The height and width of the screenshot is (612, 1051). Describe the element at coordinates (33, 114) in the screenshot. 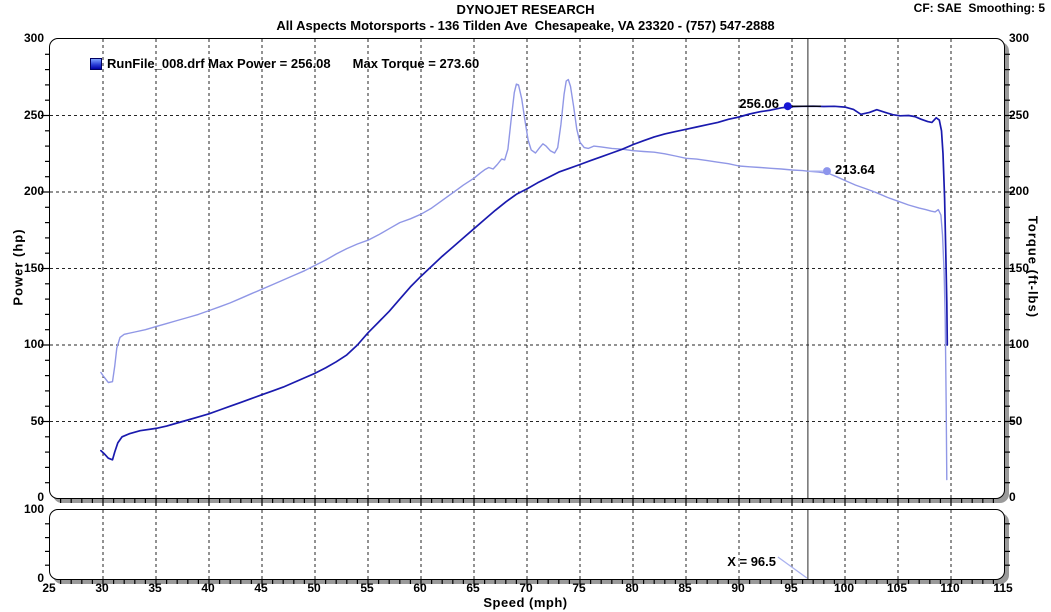

I see `y-left-tick-label: 250` at that location.